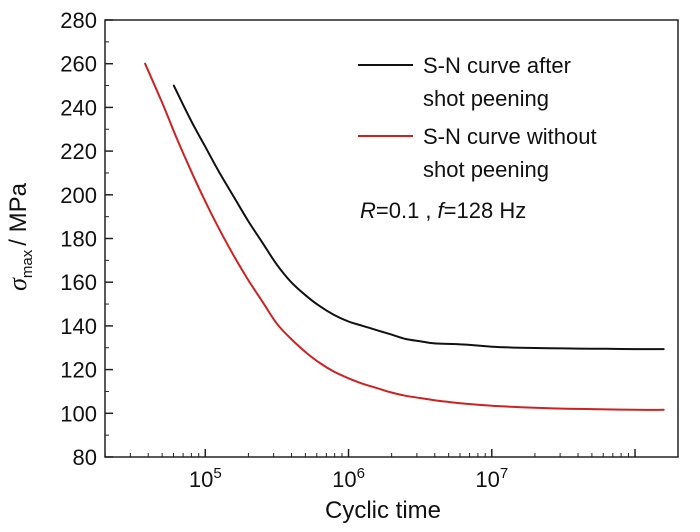 Image resolution: width=700 pixels, height=532 pixels. I want to click on y-axis-ticks: 80 100 120 140 160 180 200 220 240 260 280, so click(86, 239).